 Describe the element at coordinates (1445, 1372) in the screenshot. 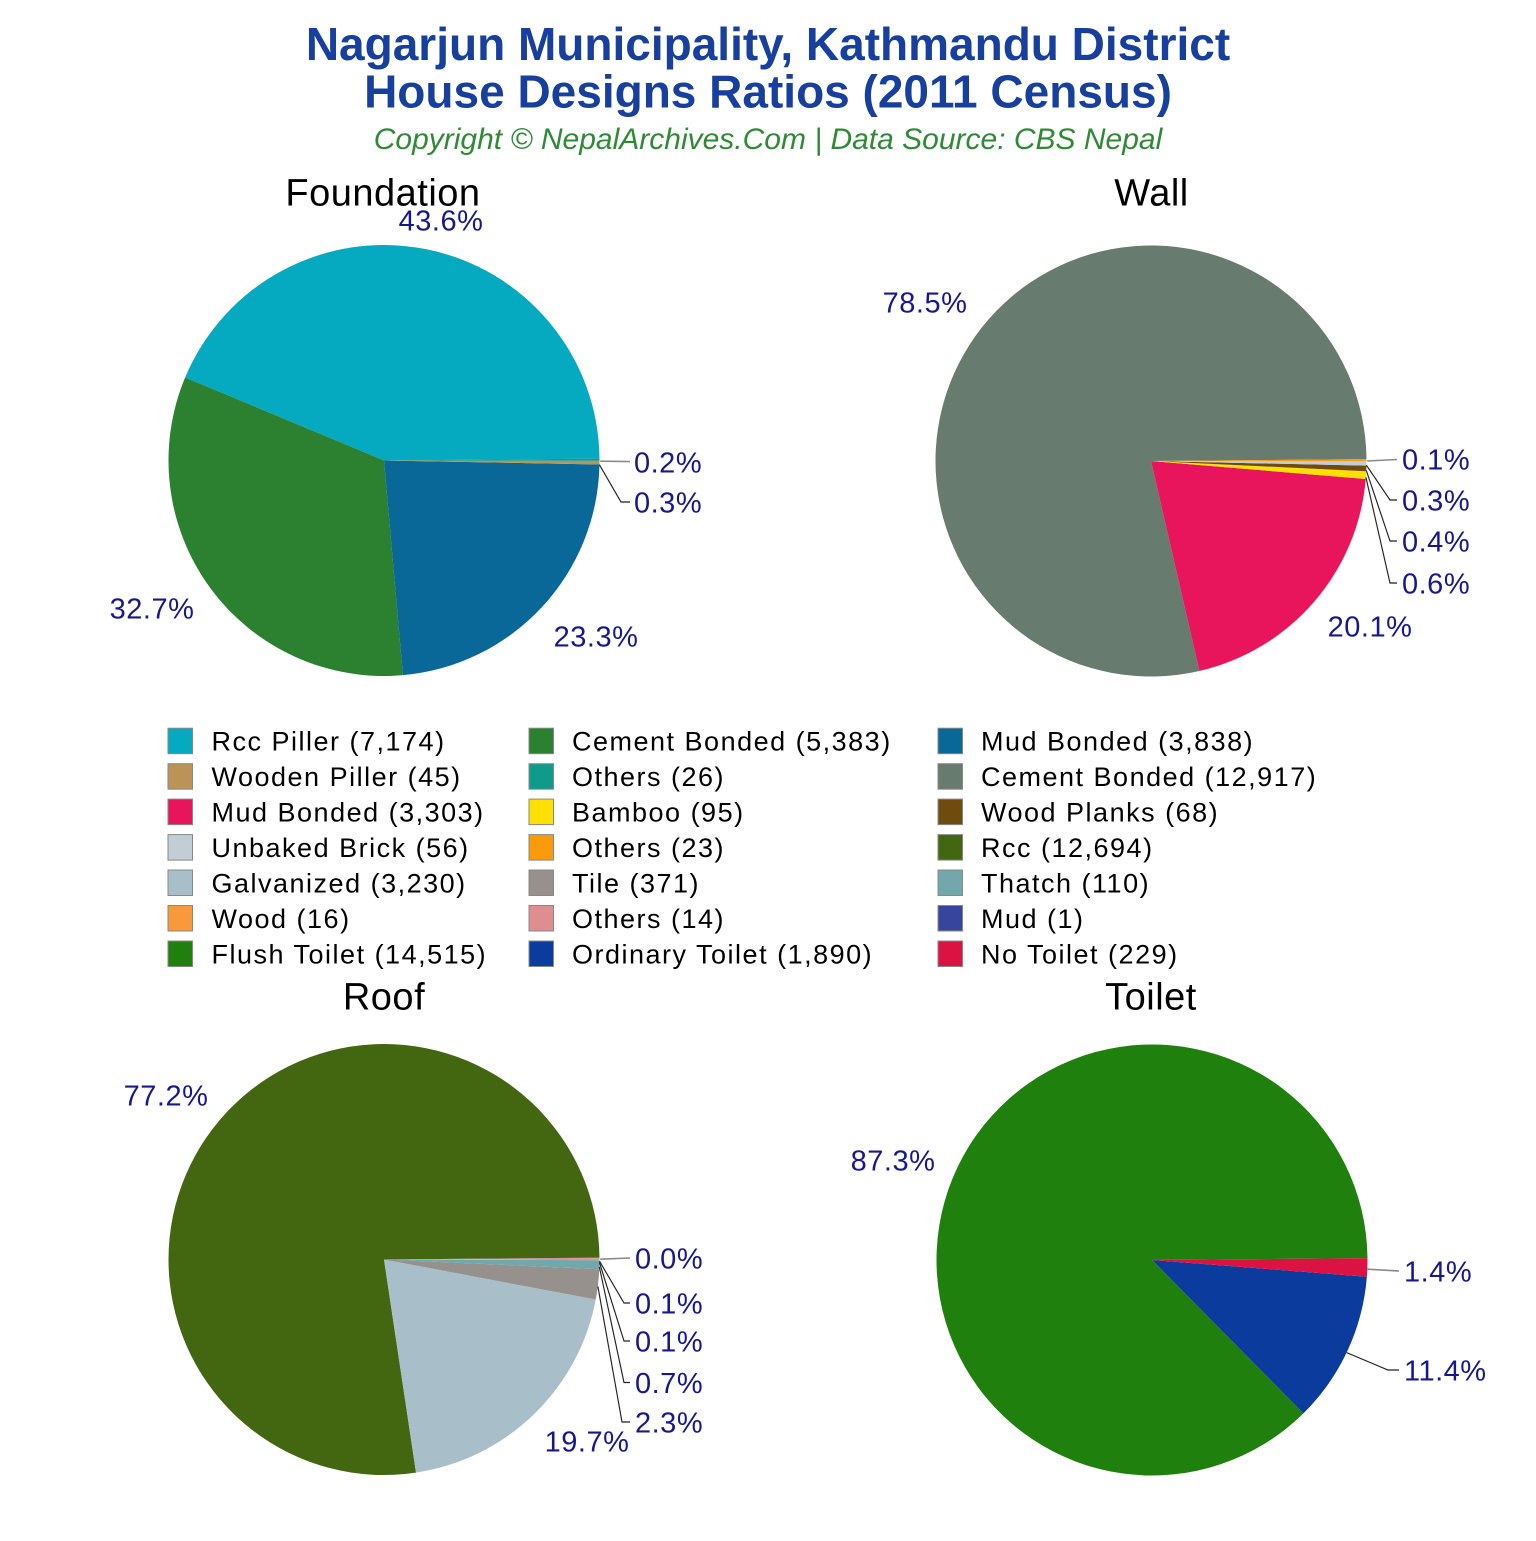

I see `svg-text: 11.4%` at that location.